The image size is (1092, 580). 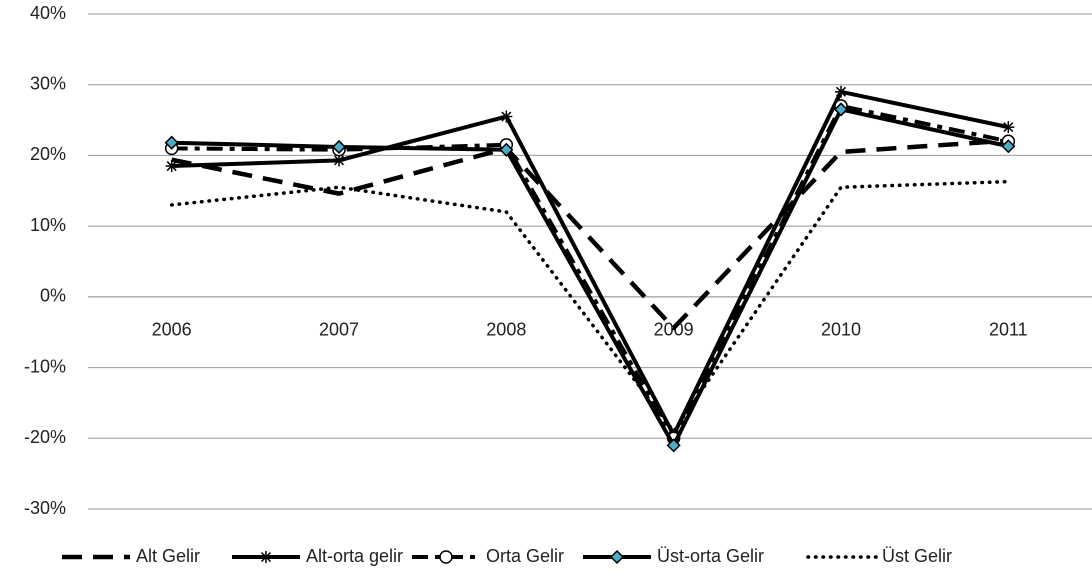 What do you see at coordinates (48, 154) in the screenshot?
I see `y-tick-label: 20%` at bounding box center [48, 154].